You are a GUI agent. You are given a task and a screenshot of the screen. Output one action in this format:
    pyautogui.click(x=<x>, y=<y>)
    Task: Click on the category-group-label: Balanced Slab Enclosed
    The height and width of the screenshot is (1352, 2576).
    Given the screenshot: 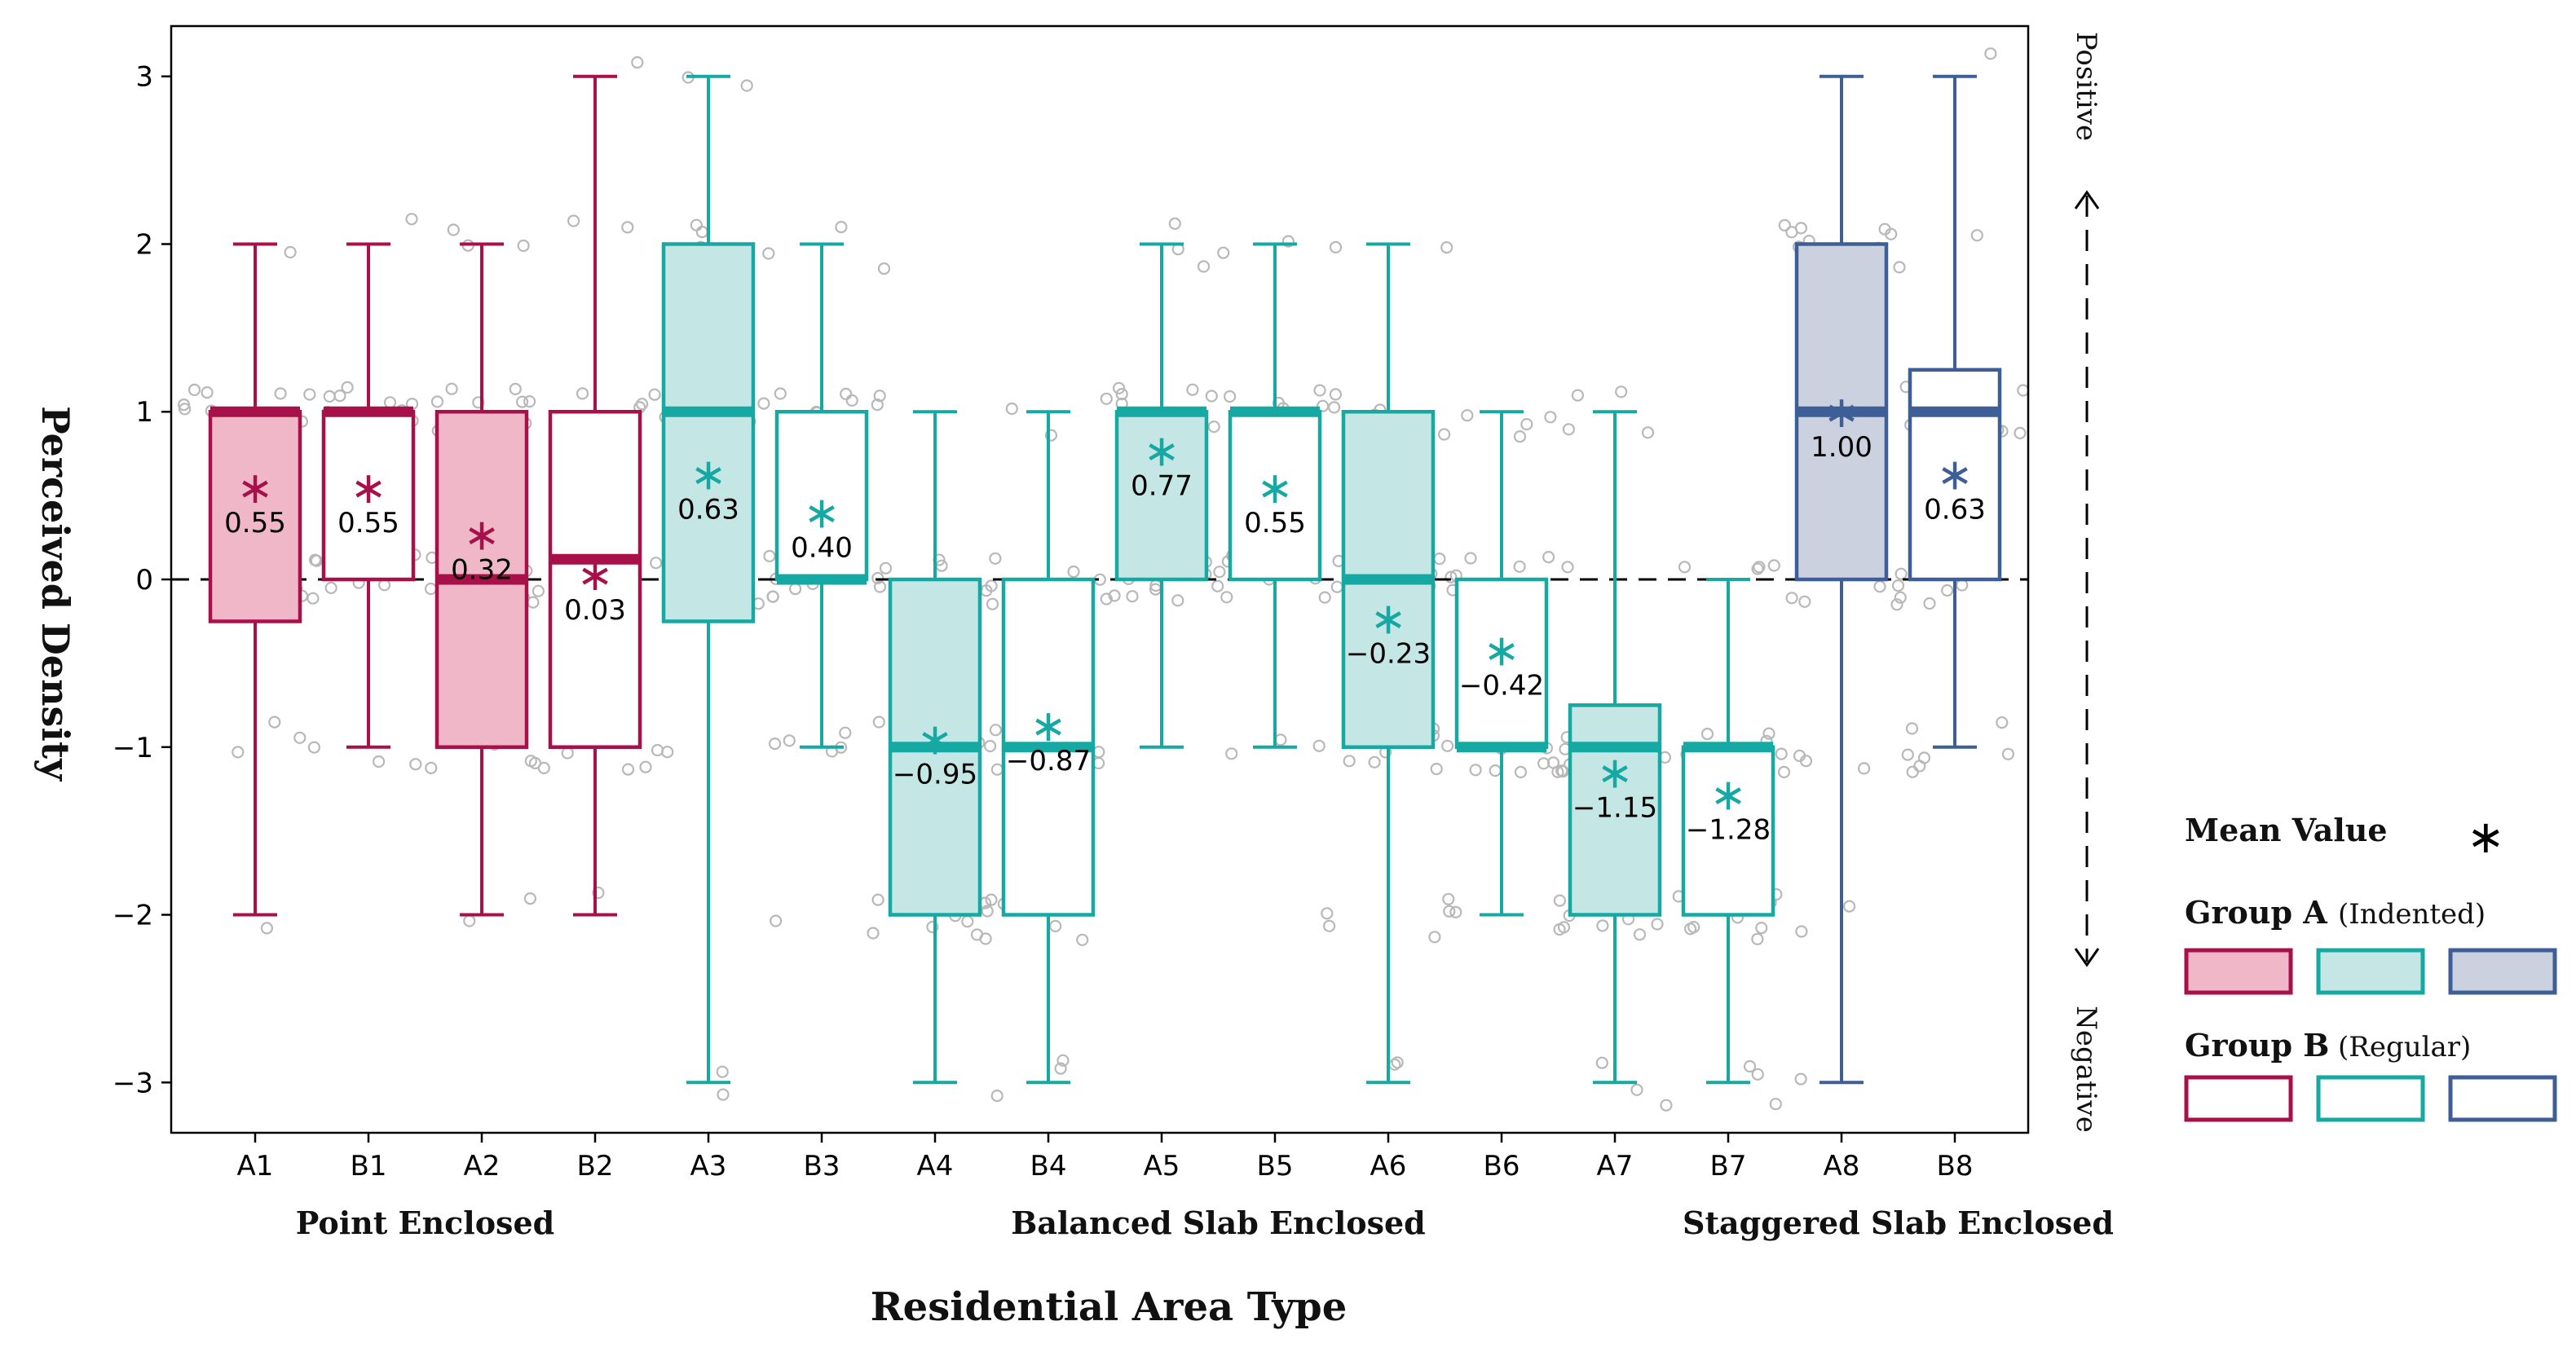 What is the action you would take?
    pyautogui.click(x=1218, y=1222)
    